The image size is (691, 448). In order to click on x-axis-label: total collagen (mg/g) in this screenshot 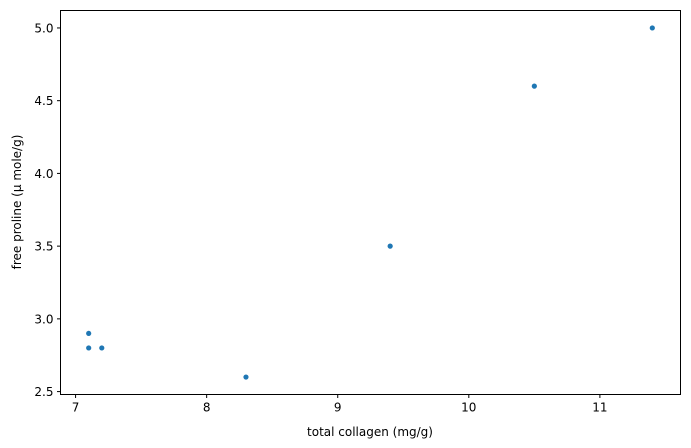, I will do `click(370, 432)`.